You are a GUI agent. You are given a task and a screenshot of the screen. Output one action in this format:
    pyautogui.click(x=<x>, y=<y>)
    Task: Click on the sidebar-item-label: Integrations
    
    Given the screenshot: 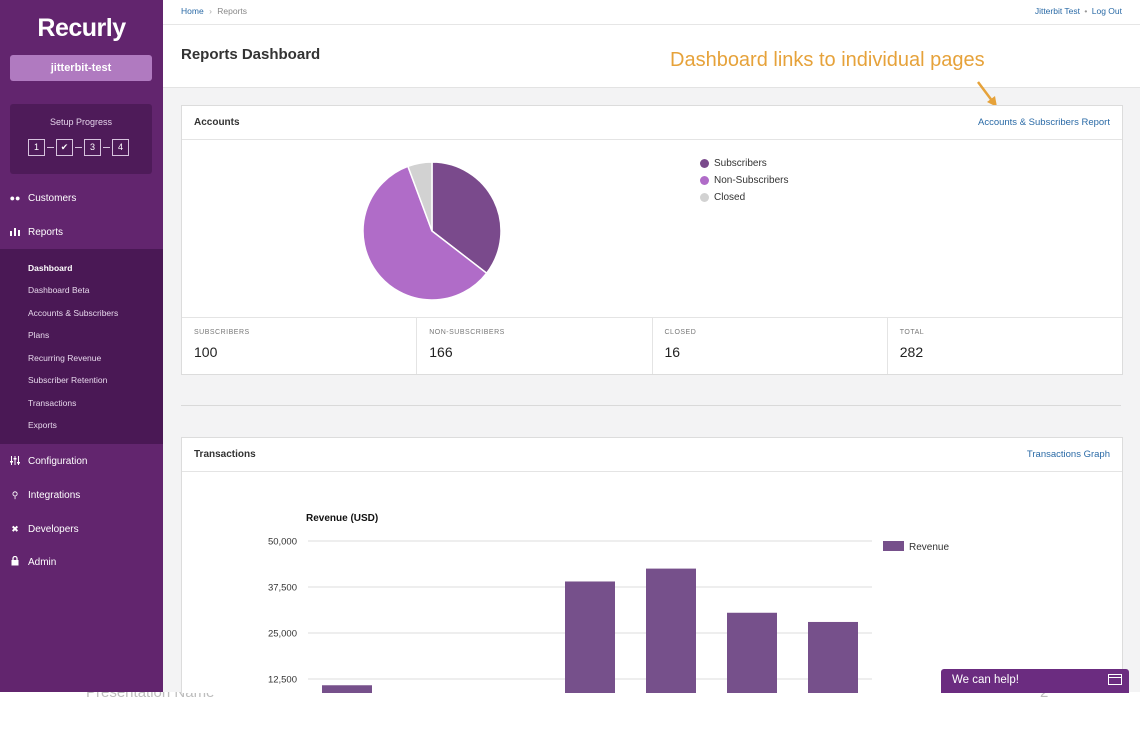 What is the action you would take?
    pyautogui.click(x=54, y=495)
    